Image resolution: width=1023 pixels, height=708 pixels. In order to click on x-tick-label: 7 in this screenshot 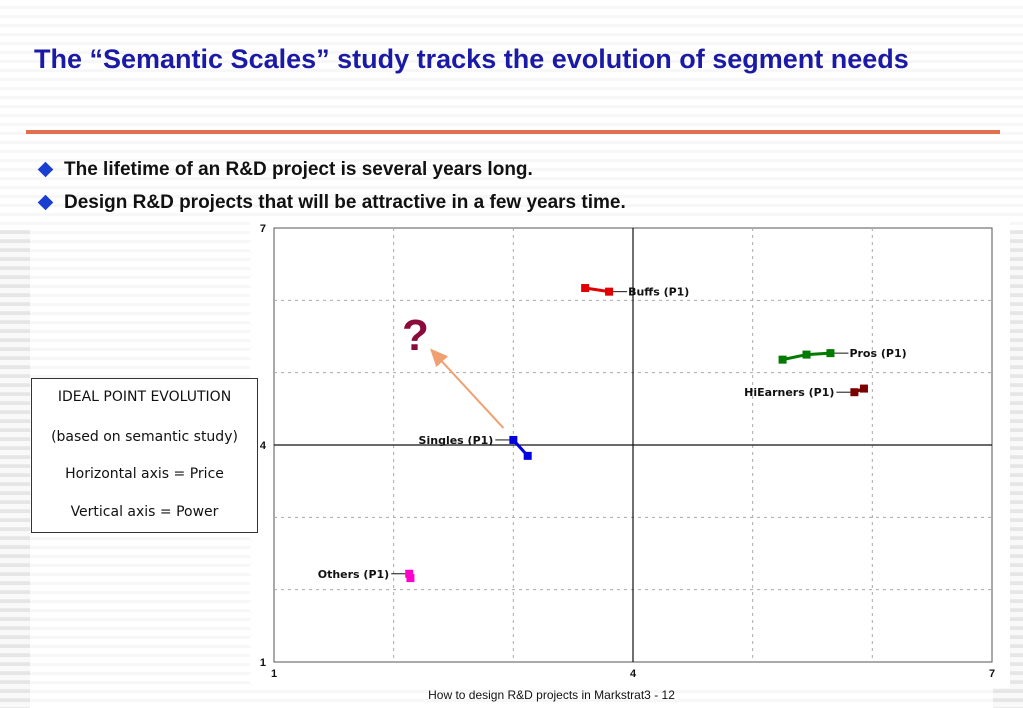, I will do `click(992, 674)`.